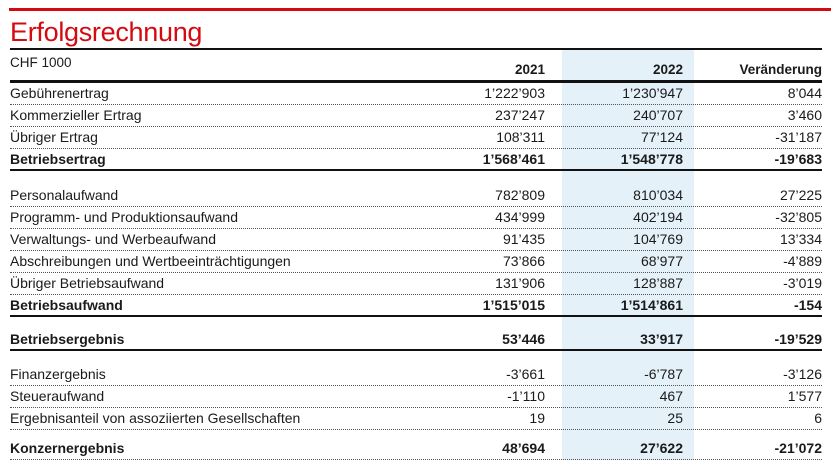 The height and width of the screenshot is (472, 838). What do you see at coordinates (416, 66) in the screenshot?
I see `table-header-row: CHF 1000 2021 2022 Veränderung` at bounding box center [416, 66].